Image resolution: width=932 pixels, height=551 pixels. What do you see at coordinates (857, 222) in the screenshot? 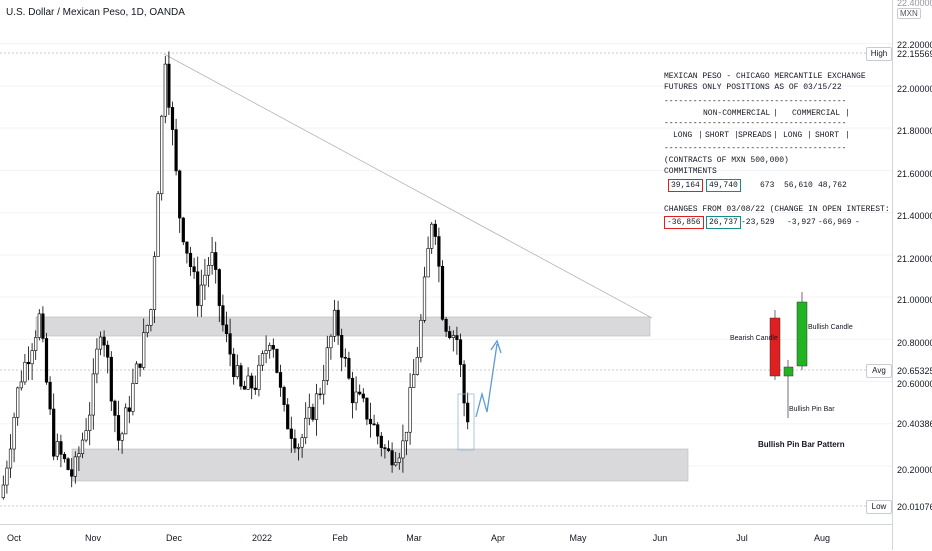
I see `cot-change-tail: -` at bounding box center [857, 222].